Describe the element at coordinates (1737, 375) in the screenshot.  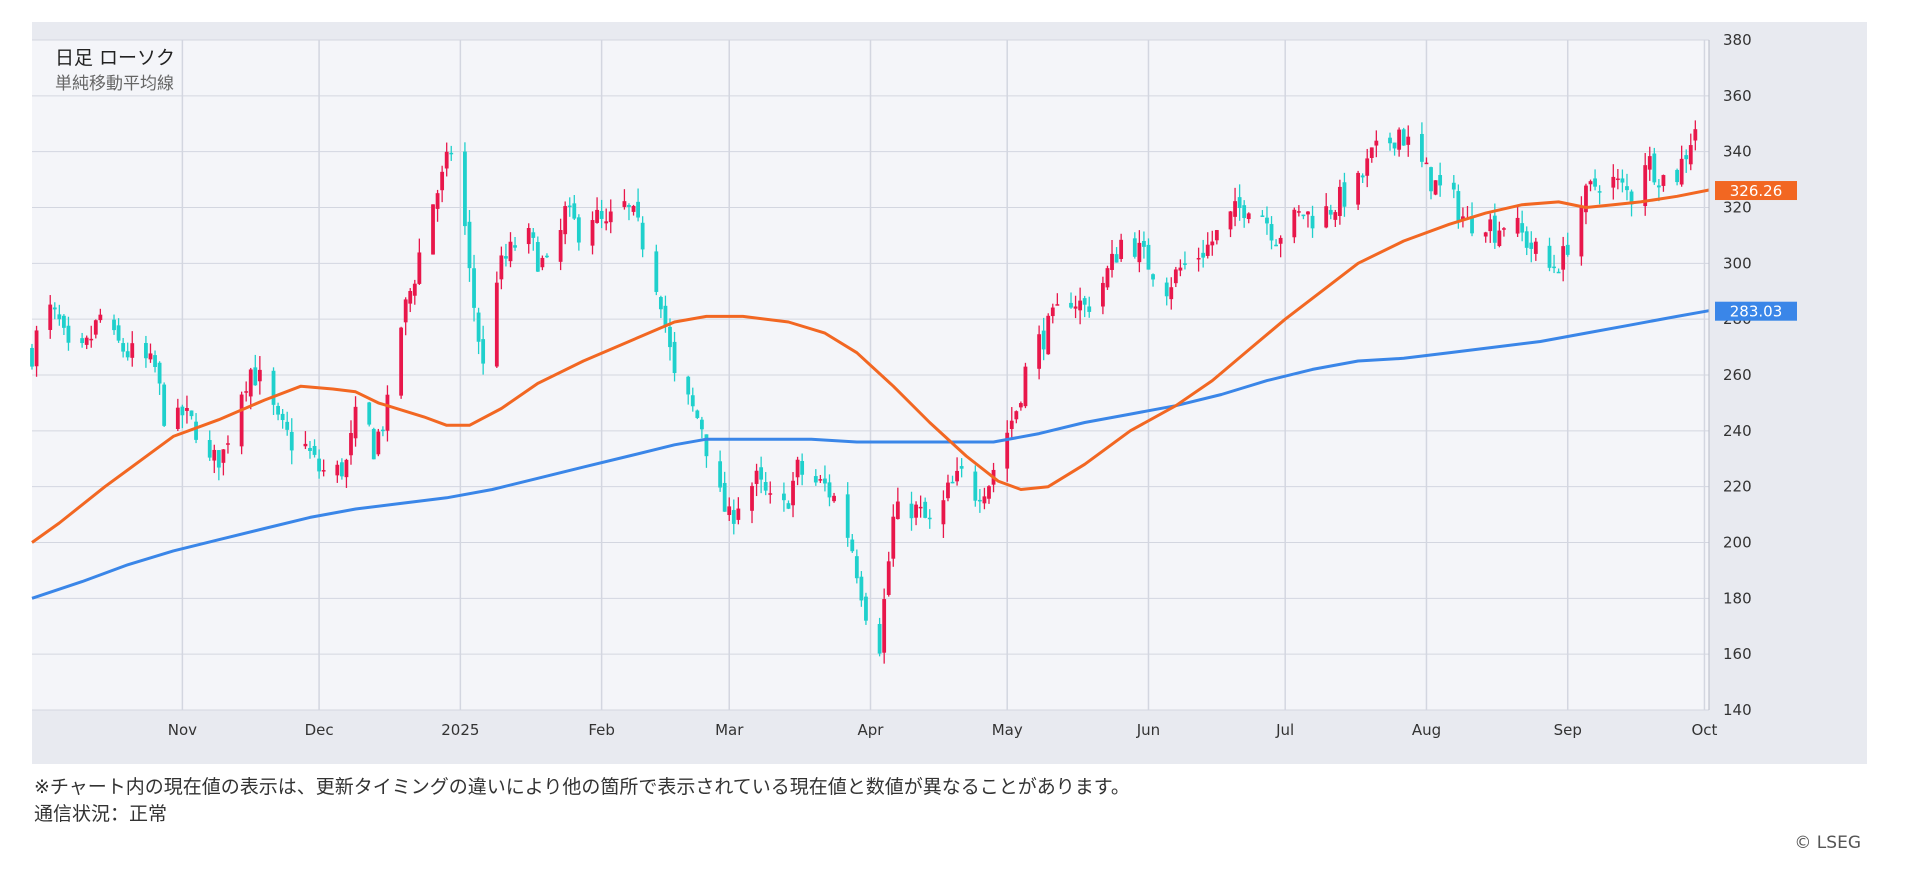
I see `y-tick-label: 260` at that location.